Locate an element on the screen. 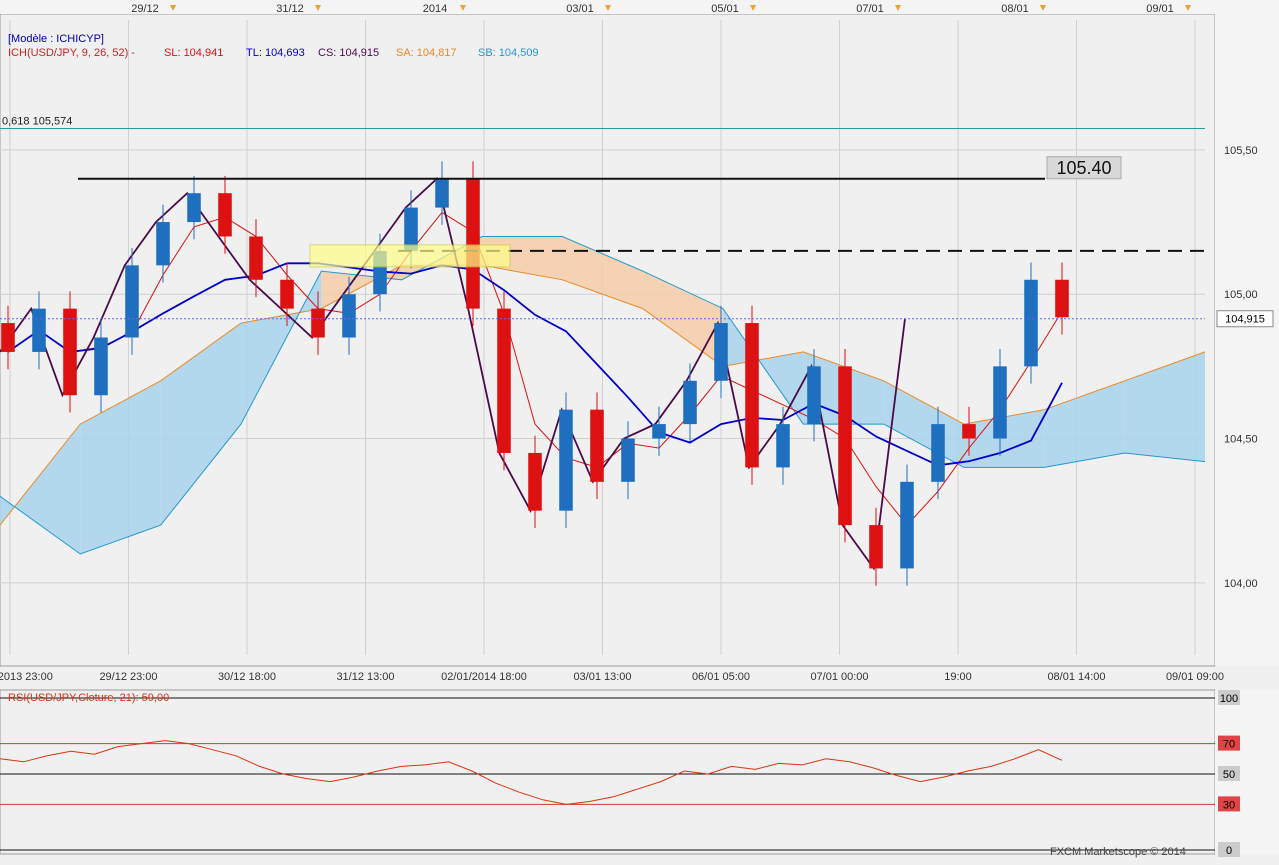 This screenshot has height=865, width=1279. highlight-zone is located at coordinates (410, 256).